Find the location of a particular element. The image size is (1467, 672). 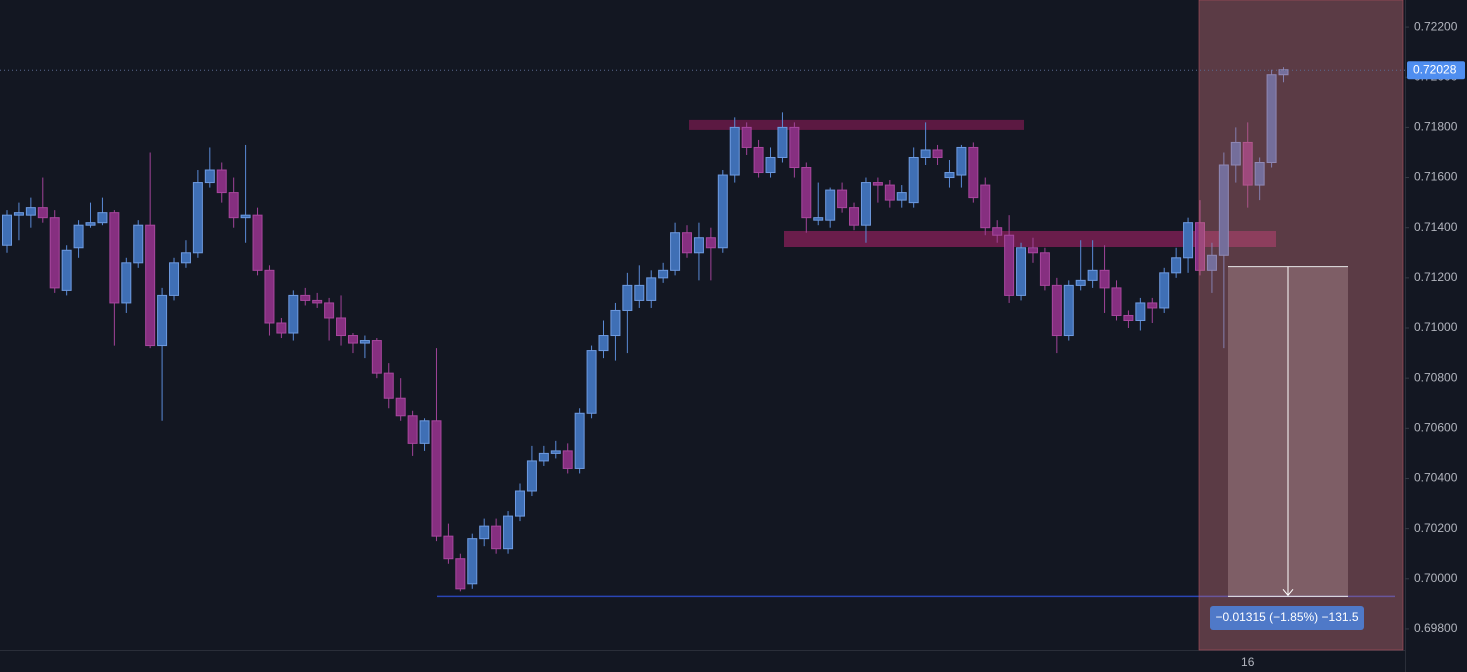

y-tick-label: 0.71200 is located at coordinates (1436, 277).